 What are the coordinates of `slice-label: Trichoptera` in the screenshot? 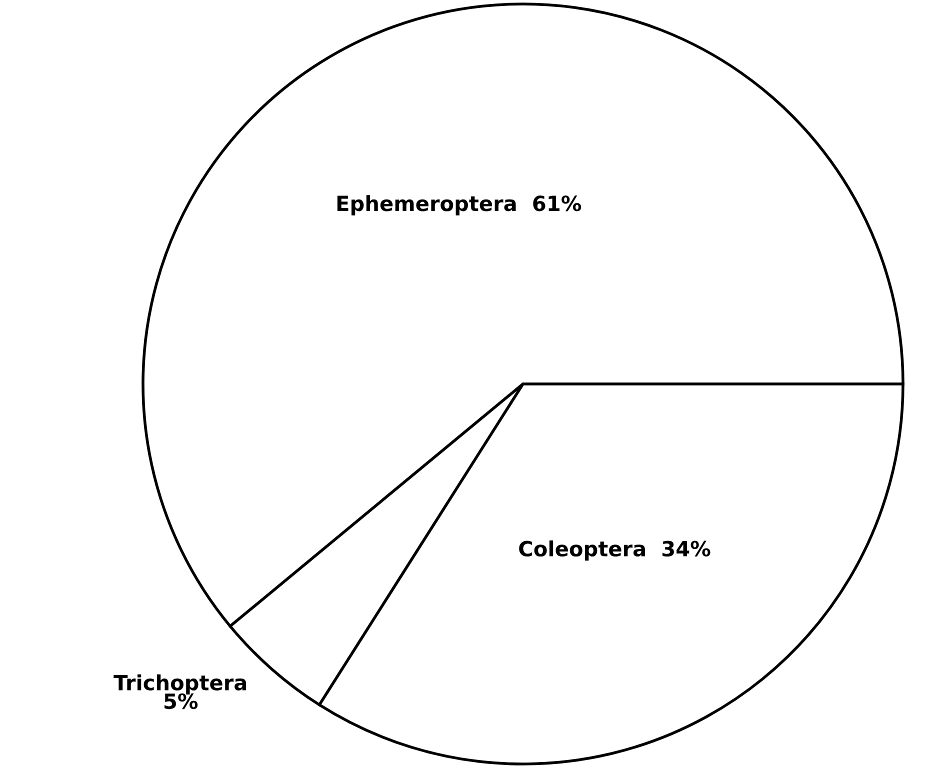 It's located at (180, 684).